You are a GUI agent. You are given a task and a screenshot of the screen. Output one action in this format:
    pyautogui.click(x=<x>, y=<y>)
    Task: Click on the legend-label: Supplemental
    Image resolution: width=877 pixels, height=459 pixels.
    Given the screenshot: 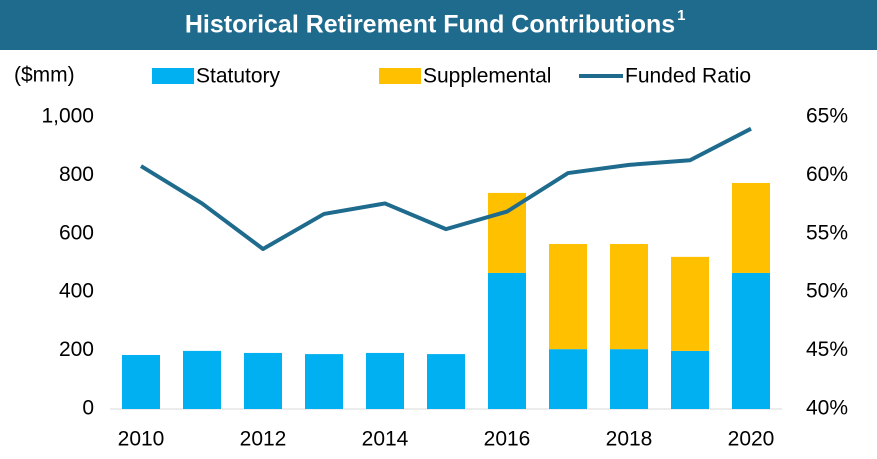 What is the action you would take?
    pyautogui.click(x=487, y=76)
    